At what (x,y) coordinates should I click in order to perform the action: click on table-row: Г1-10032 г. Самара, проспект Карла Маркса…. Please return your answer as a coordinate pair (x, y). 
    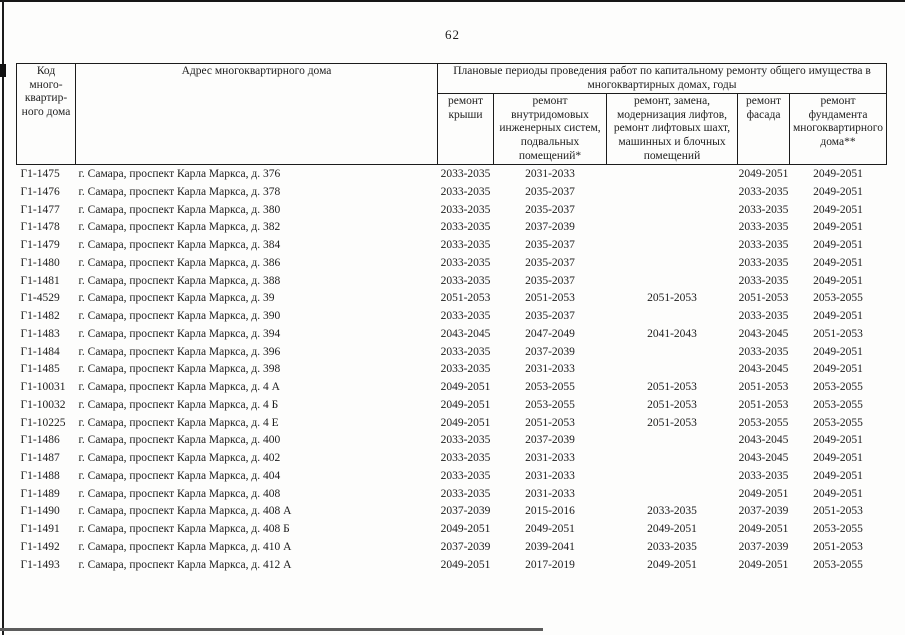
    Looking at the image, I should click on (452, 405).